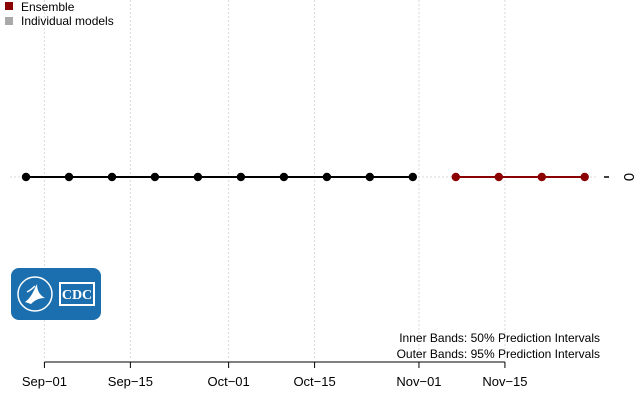 The image size is (643, 397). What do you see at coordinates (9, 21) in the screenshot?
I see `legend-swatch-individual` at bounding box center [9, 21].